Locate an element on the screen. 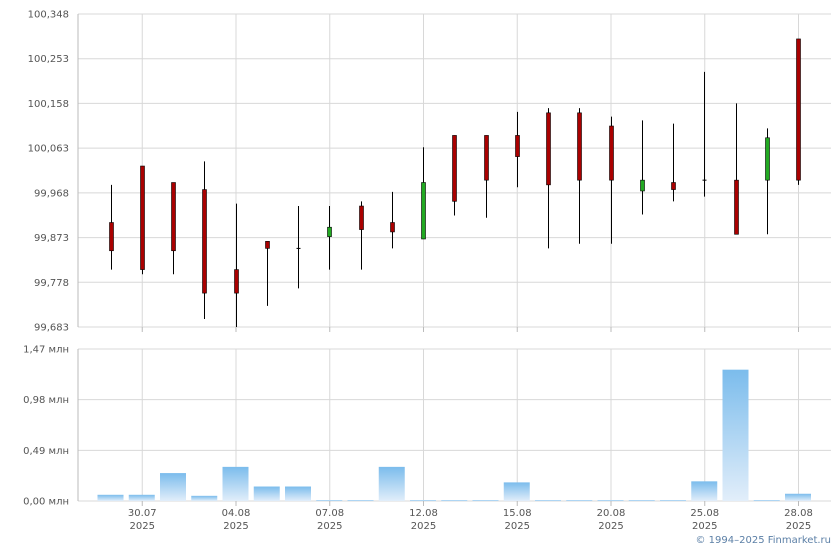 The height and width of the screenshot is (550, 840). volume-tick-label: 0,98 млн is located at coordinates (46, 400).